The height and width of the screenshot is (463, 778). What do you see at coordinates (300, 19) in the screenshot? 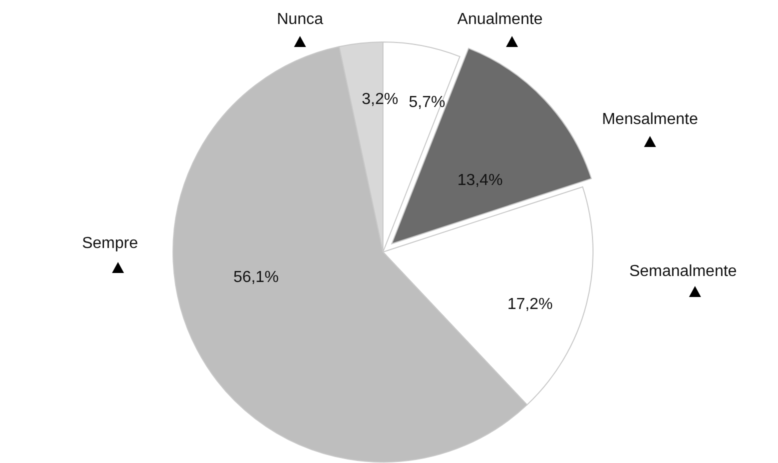
I see `slice-label: Nunca` at bounding box center [300, 19].